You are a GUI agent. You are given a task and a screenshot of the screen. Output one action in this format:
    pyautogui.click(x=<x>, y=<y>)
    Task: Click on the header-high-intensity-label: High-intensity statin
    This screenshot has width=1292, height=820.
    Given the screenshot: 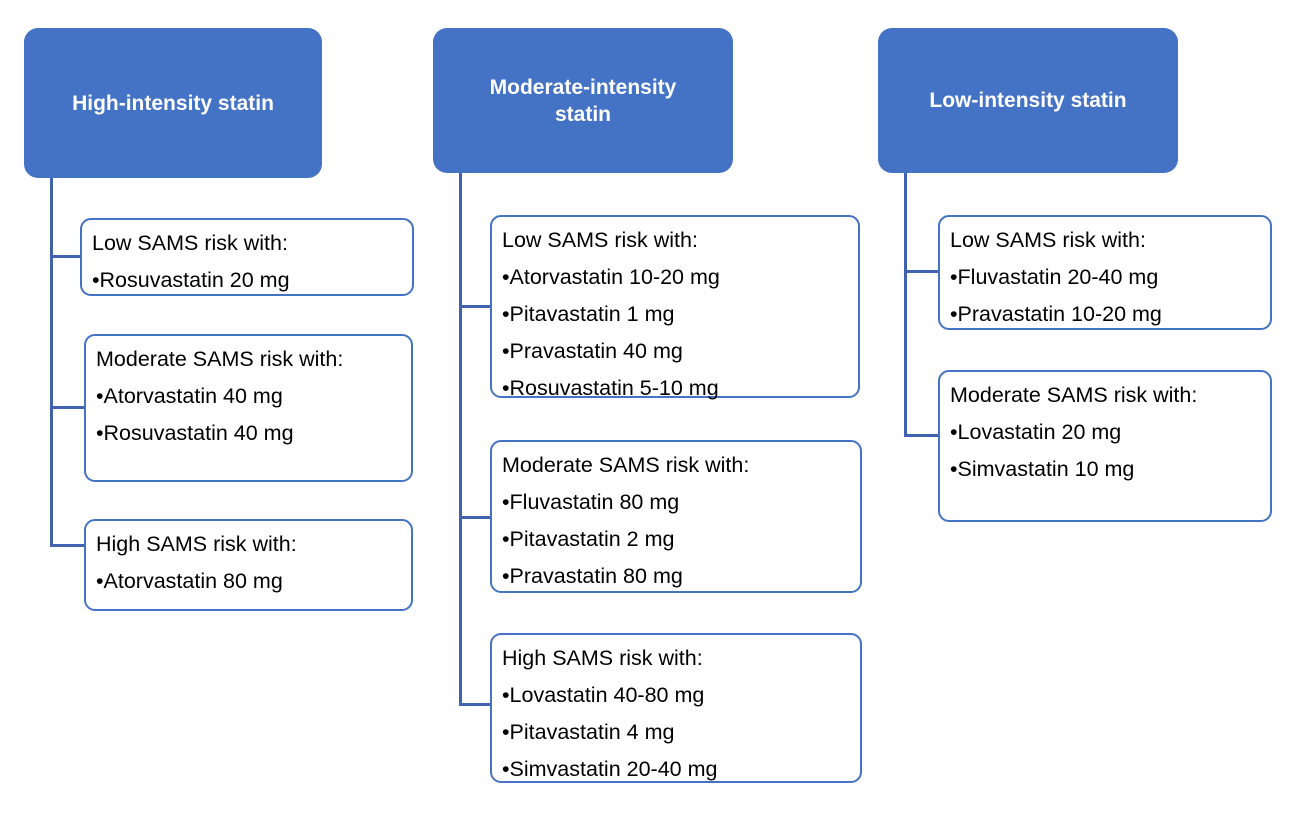 What is the action you would take?
    pyautogui.click(x=173, y=103)
    